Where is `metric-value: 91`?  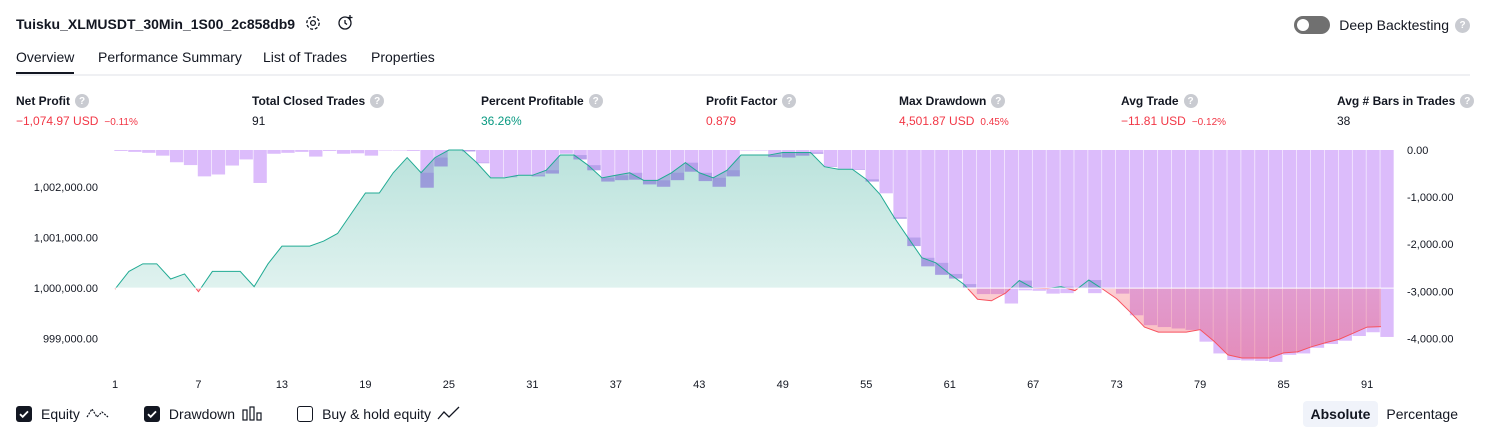 metric-value: 91 is located at coordinates (259, 121).